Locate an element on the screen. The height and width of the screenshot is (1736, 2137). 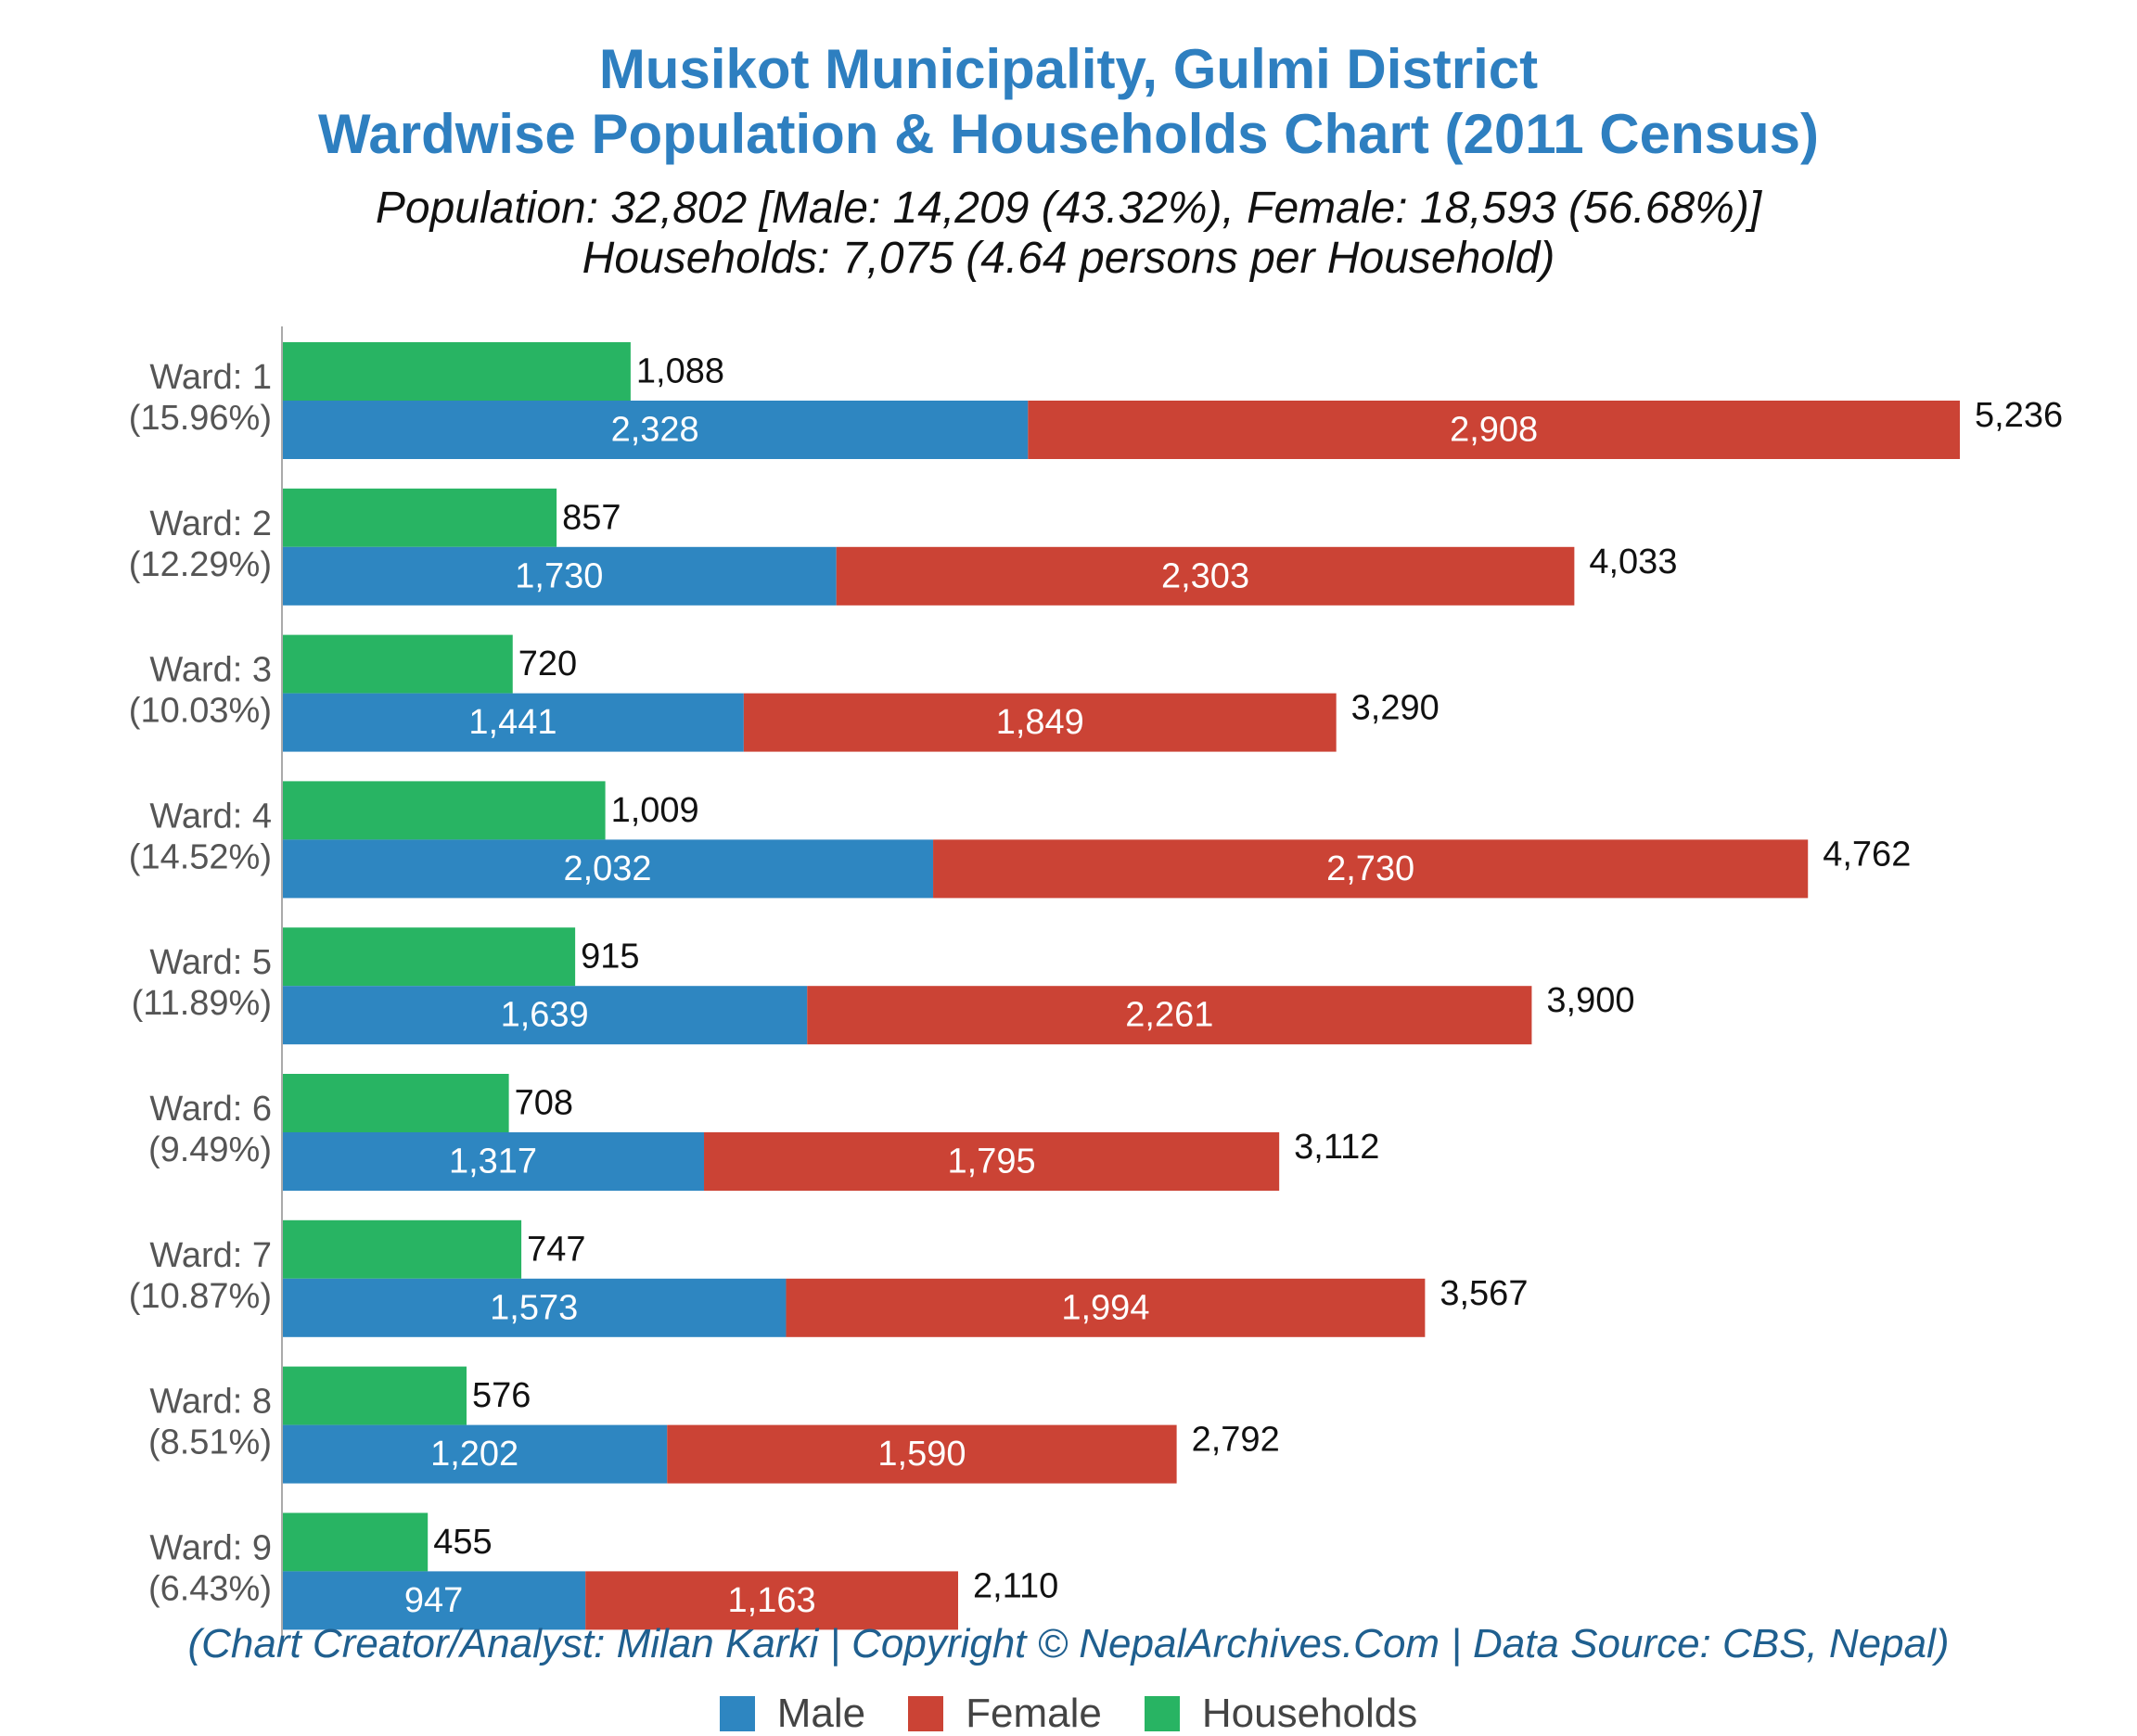
households-value-label: 576 is located at coordinates (502, 1395).